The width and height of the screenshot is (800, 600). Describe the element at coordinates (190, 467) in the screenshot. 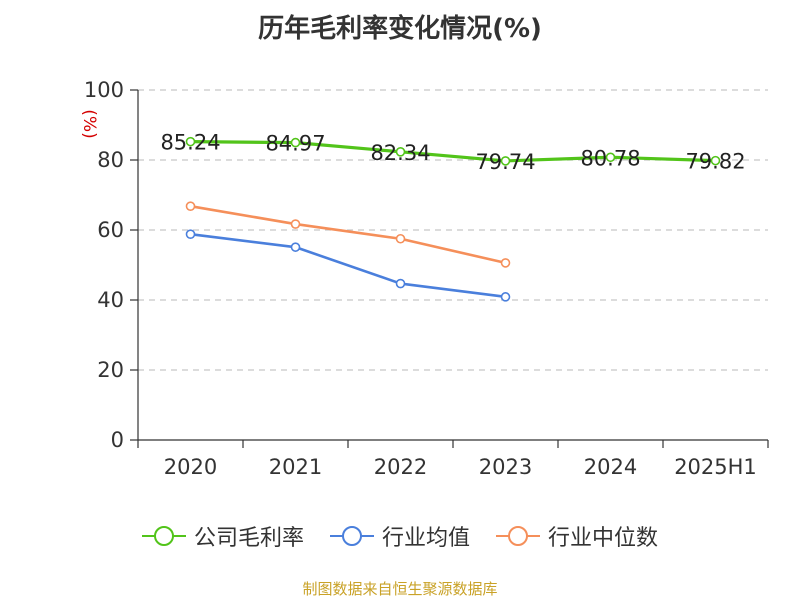

I see `x-tick-label: 2020` at that location.